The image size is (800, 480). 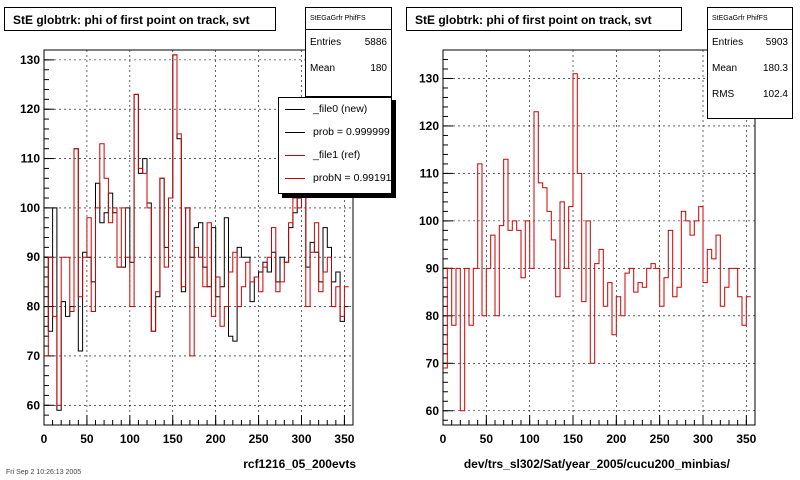 What do you see at coordinates (339, 196) in the screenshot?
I see `left-legend-shadow-bottom` at bounding box center [339, 196].